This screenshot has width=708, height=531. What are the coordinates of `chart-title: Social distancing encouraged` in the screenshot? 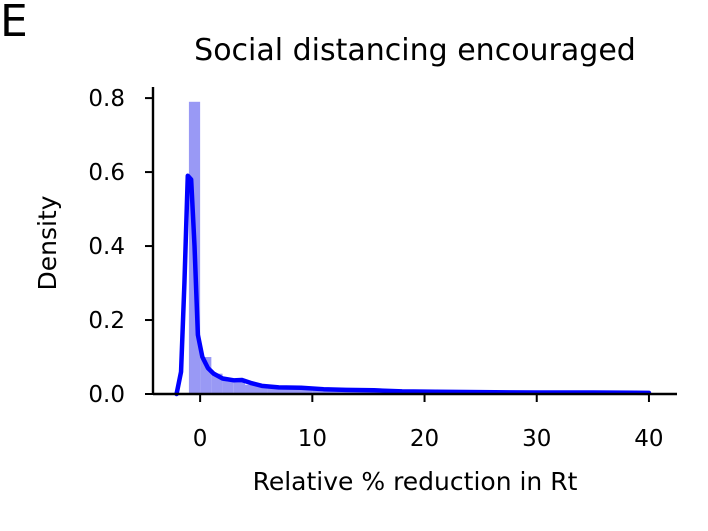 It's located at (415, 50).